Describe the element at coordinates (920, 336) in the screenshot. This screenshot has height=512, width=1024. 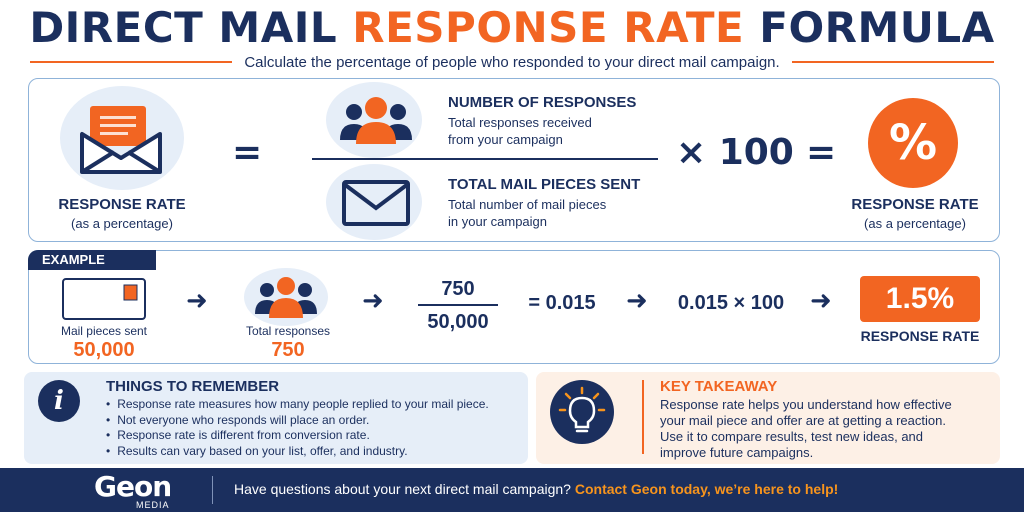
I see `result-label: RESPONSE RATE` at that location.